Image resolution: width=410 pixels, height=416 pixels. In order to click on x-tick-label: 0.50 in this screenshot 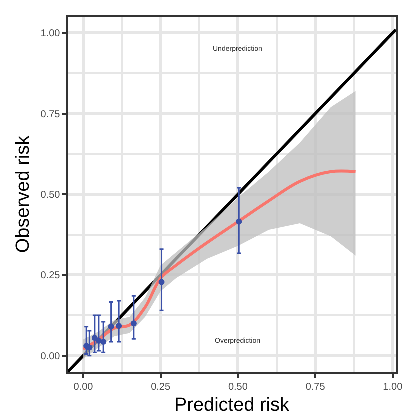, I will do `click(238, 387)`.